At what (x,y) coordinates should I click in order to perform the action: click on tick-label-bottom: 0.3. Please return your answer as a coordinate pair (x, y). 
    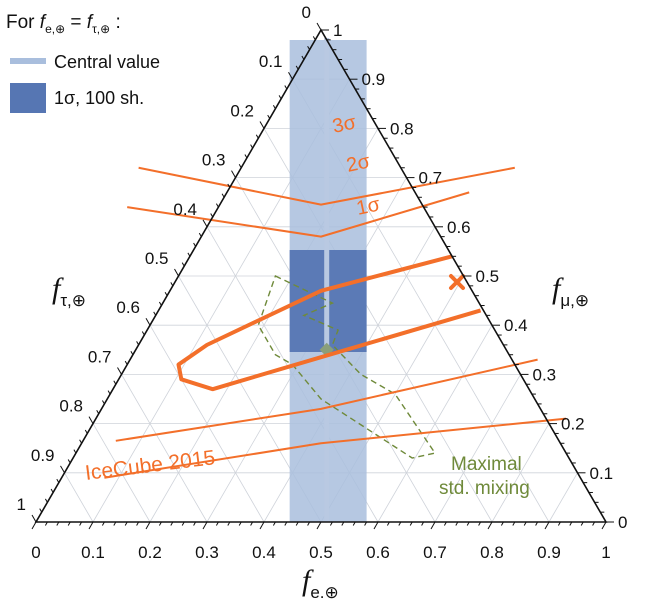
    Looking at the image, I should click on (207, 552).